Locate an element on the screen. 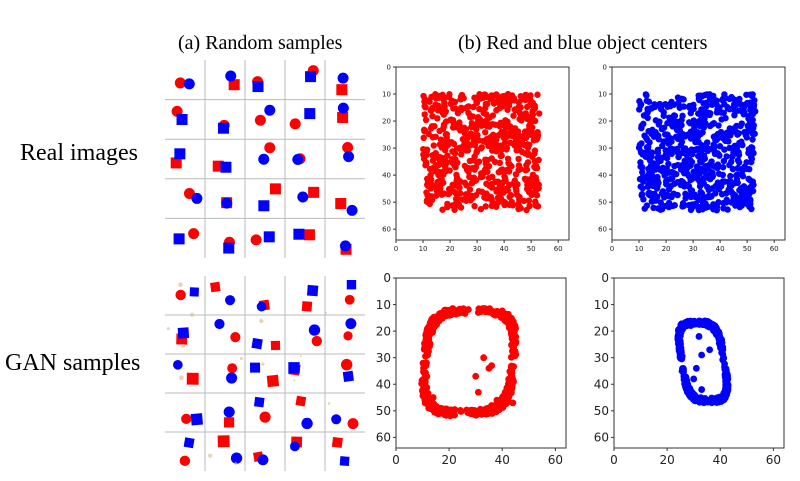 This screenshot has height=481, width=800. header-random-samples: (a) Random samples is located at coordinates (260, 43).